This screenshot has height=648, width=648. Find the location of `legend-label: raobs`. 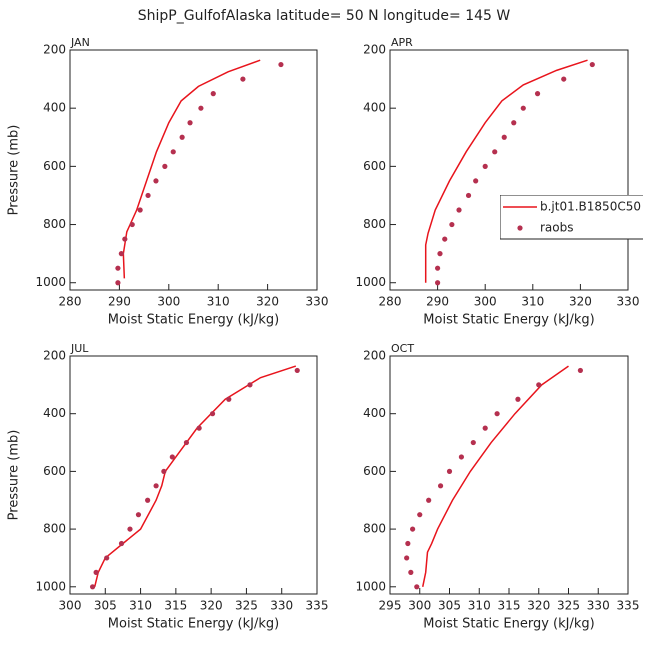

legend-label: raobs is located at coordinates (557, 228).